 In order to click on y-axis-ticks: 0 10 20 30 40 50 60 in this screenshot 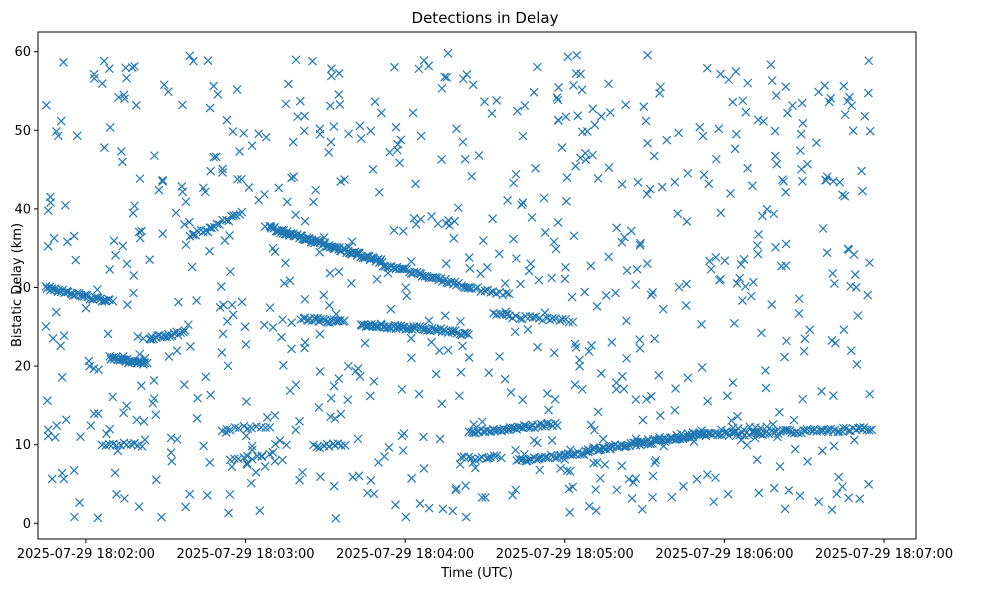, I will do `click(26, 288)`.